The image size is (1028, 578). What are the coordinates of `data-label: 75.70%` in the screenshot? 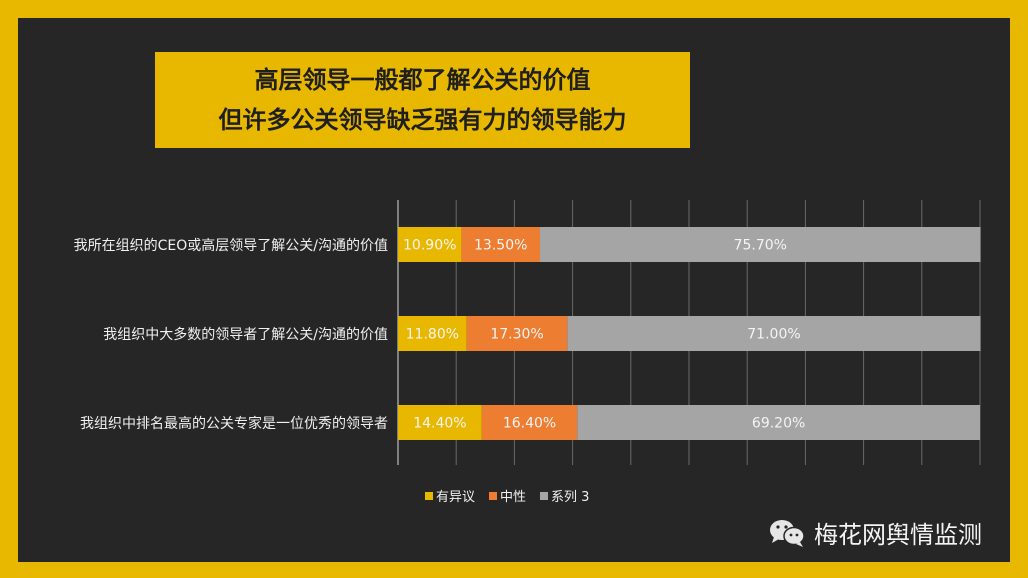 It's located at (760, 246).